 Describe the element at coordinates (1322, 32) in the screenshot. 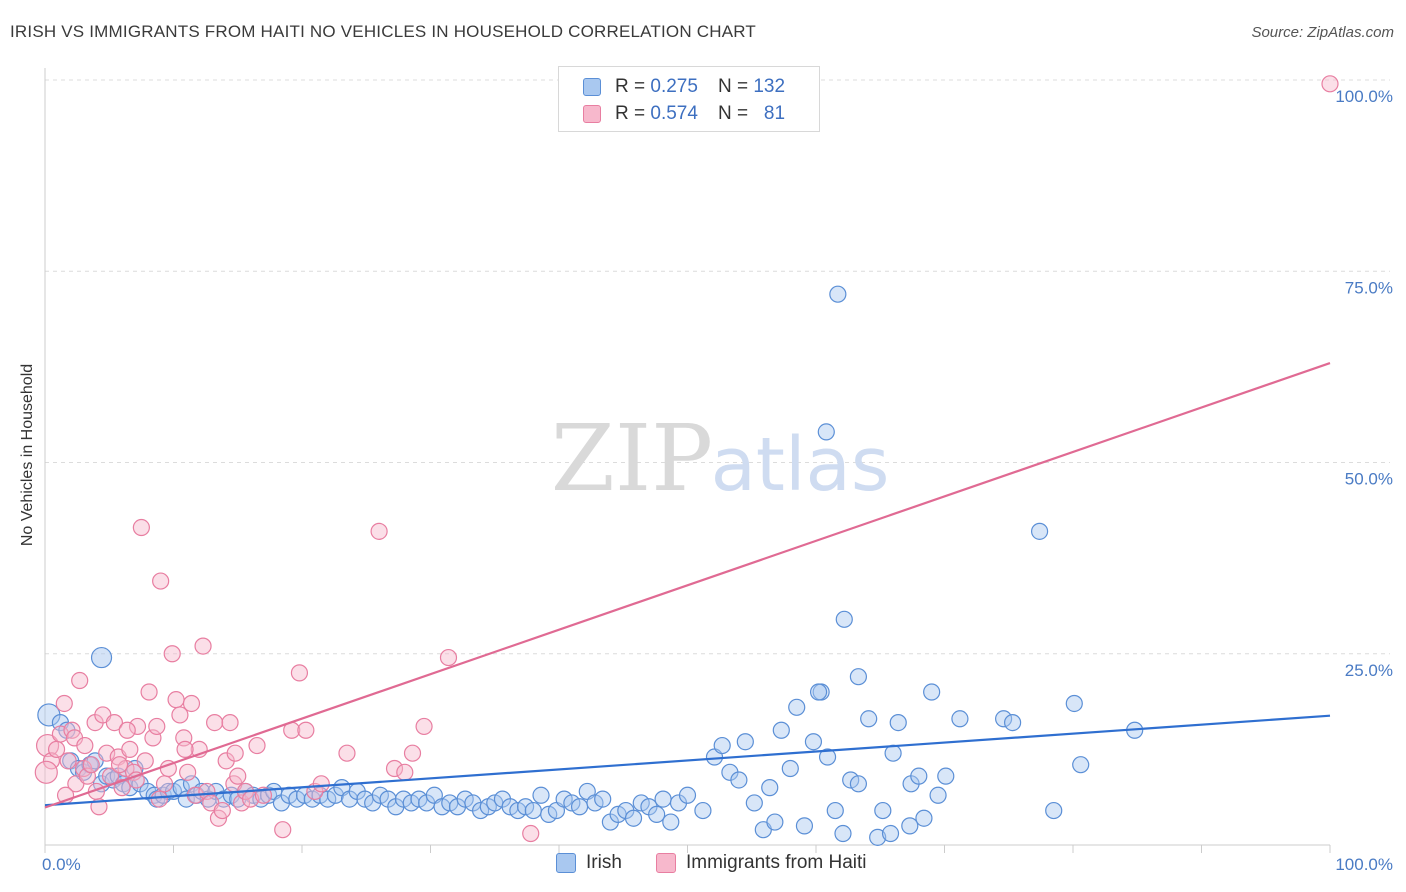

I see `source-label: Source: ZipAtlas.com` at that location.